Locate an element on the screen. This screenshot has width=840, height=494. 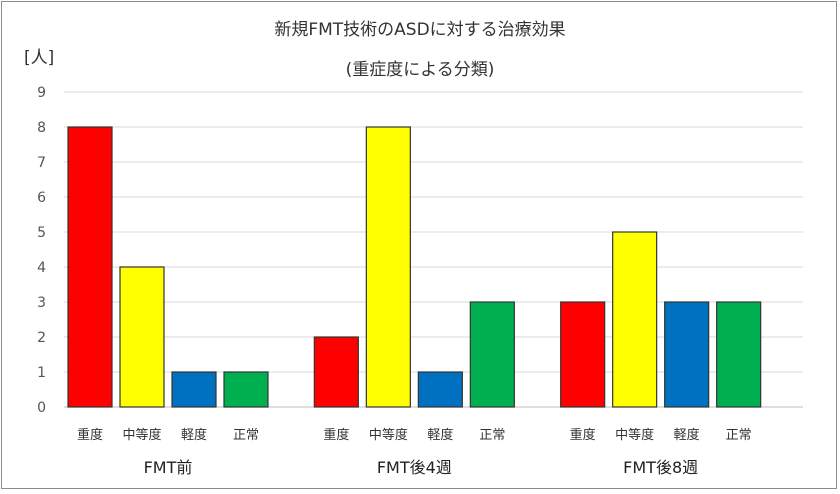
y-tick-label: 8 is located at coordinates (41, 128).